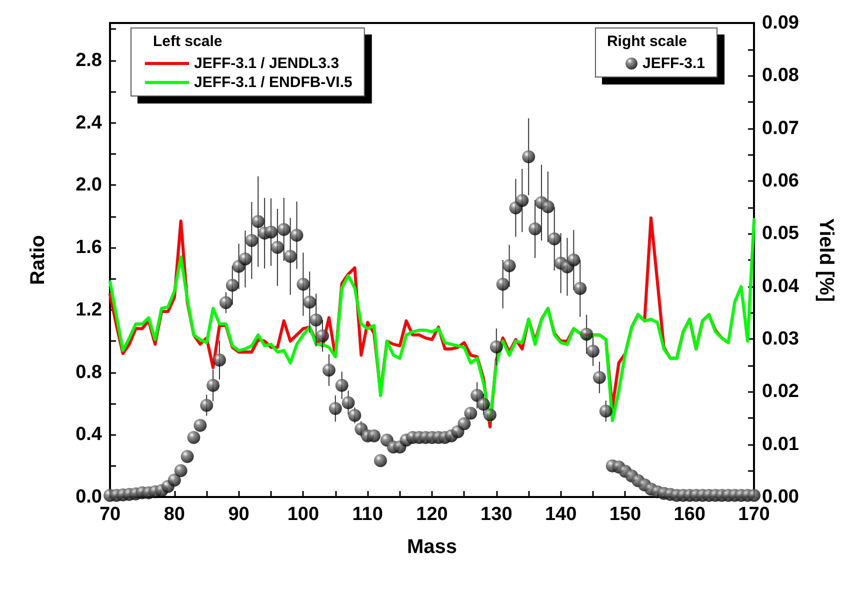 The width and height of the screenshot is (865, 593). I want to click on y2-tick-label: 0.08, so click(780, 75).